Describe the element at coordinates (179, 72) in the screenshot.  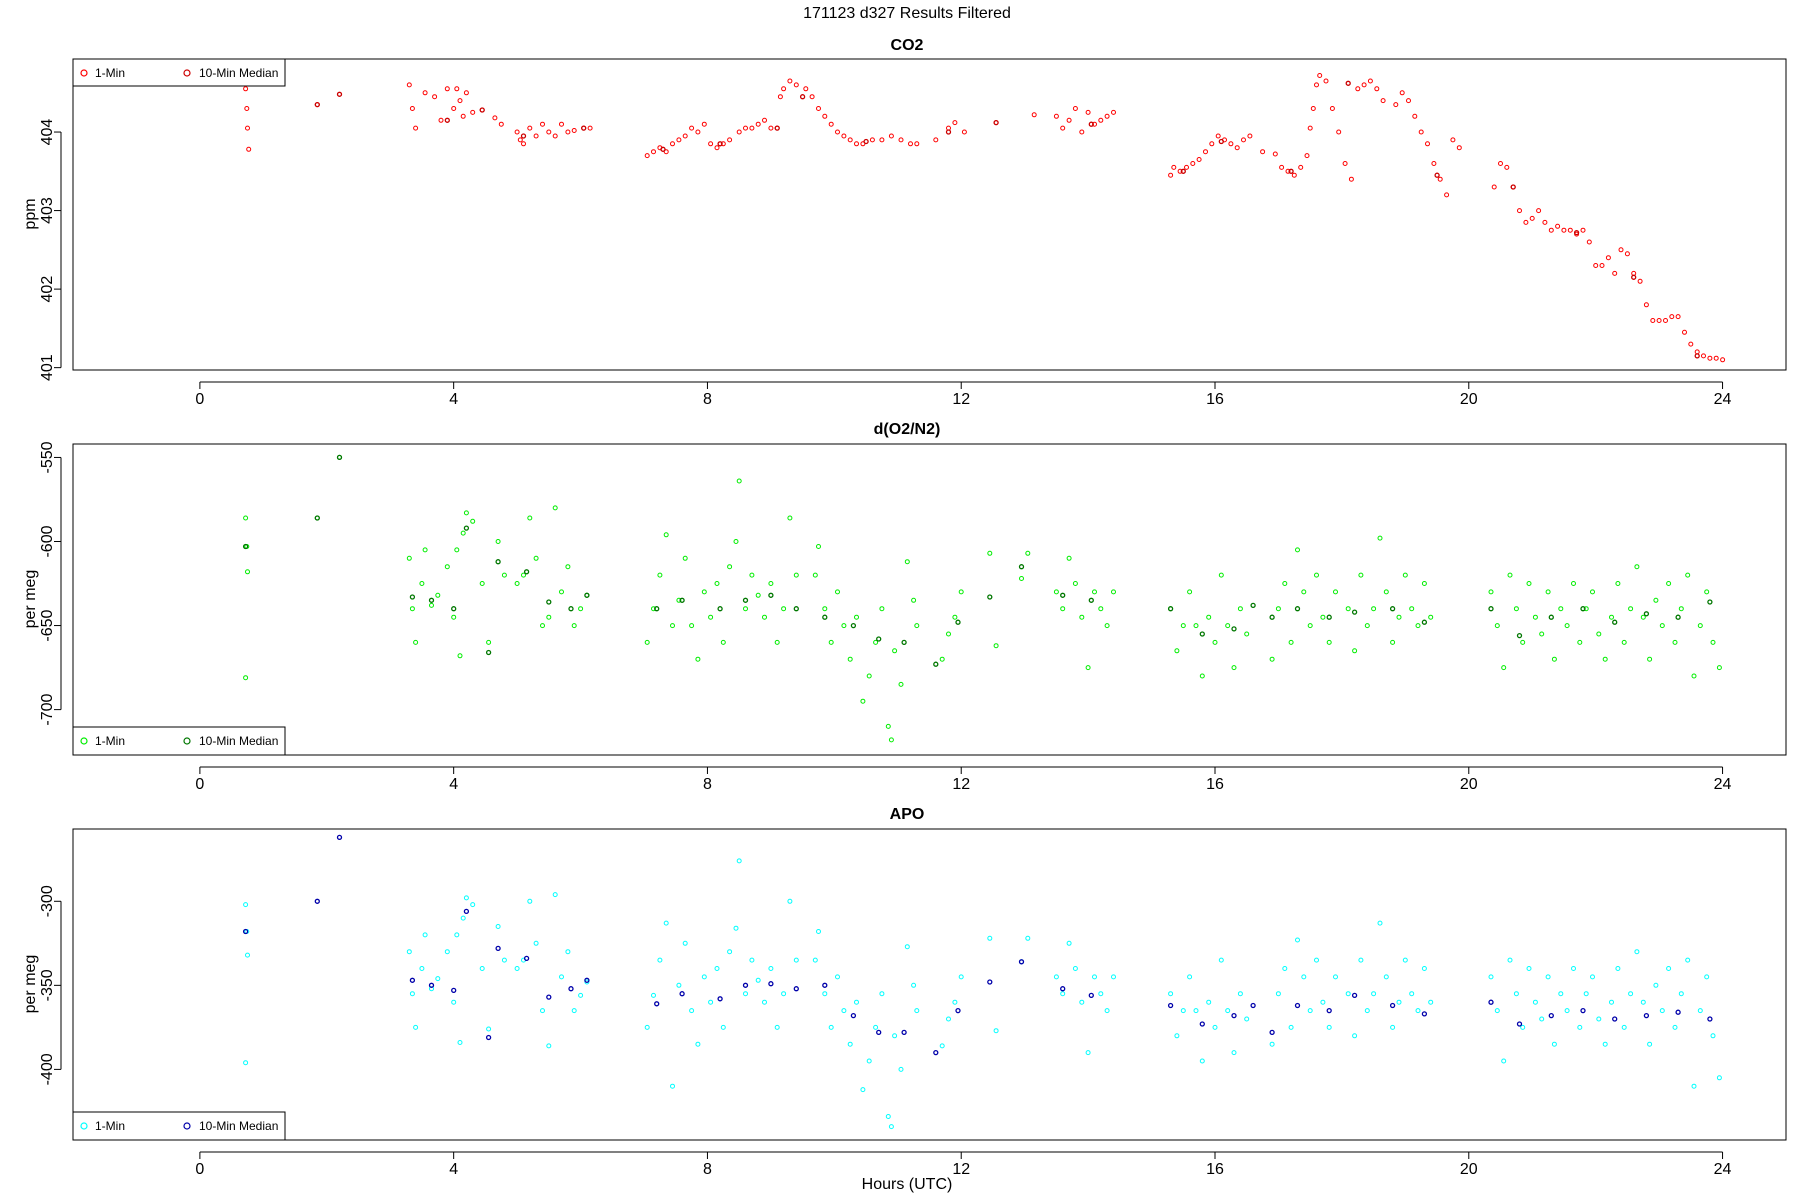
I see `co2-legend: 1-Min 10-Min Median` at that location.